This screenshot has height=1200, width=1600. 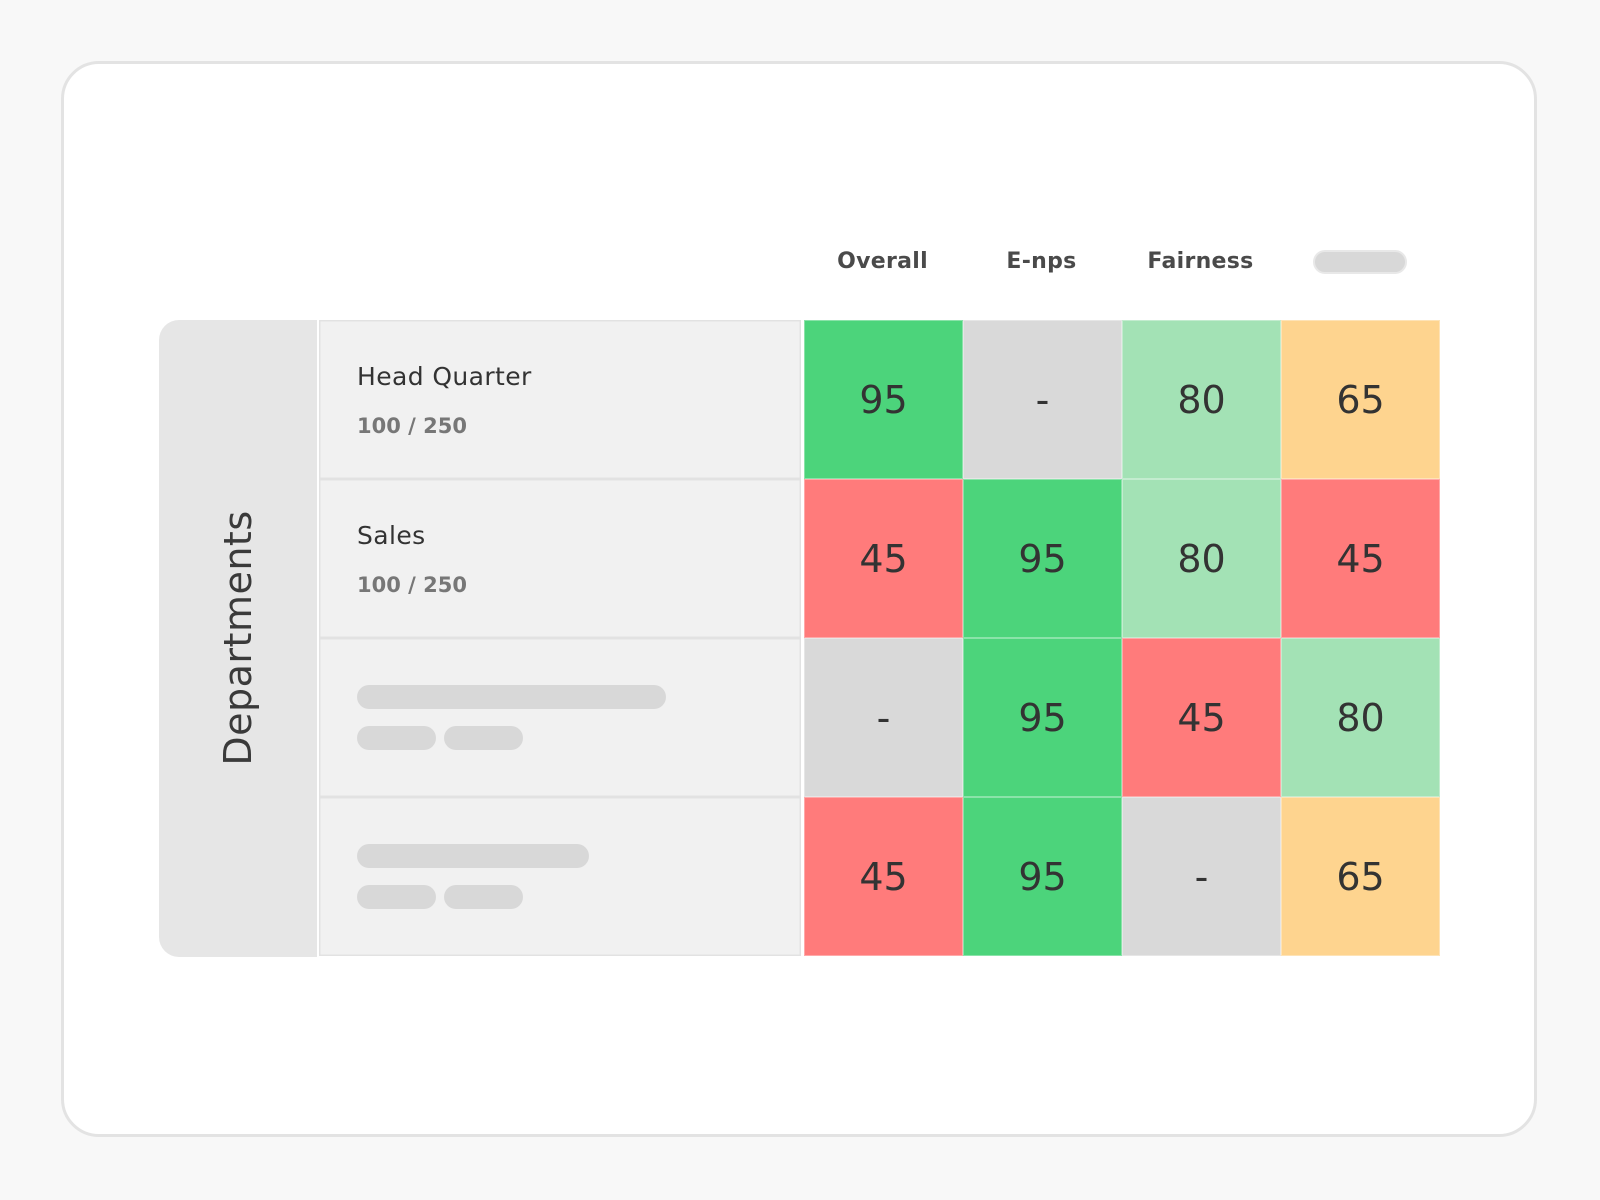 I want to click on column-header-placeholder, so click(x=1359, y=262).